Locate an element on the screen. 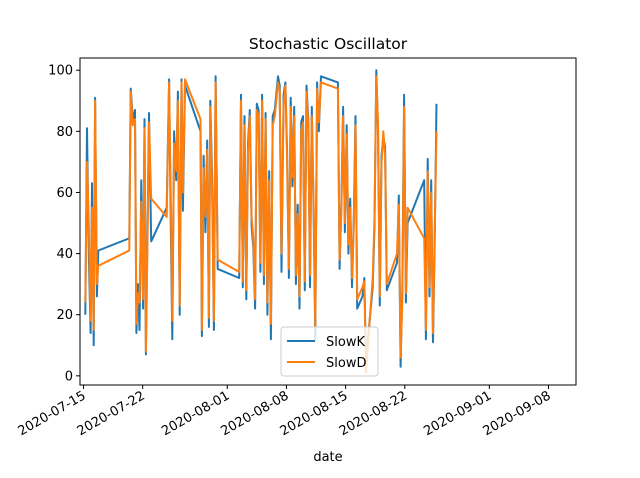 The width and height of the screenshot is (640, 478). y-tick-label: 60 is located at coordinates (64, 193).